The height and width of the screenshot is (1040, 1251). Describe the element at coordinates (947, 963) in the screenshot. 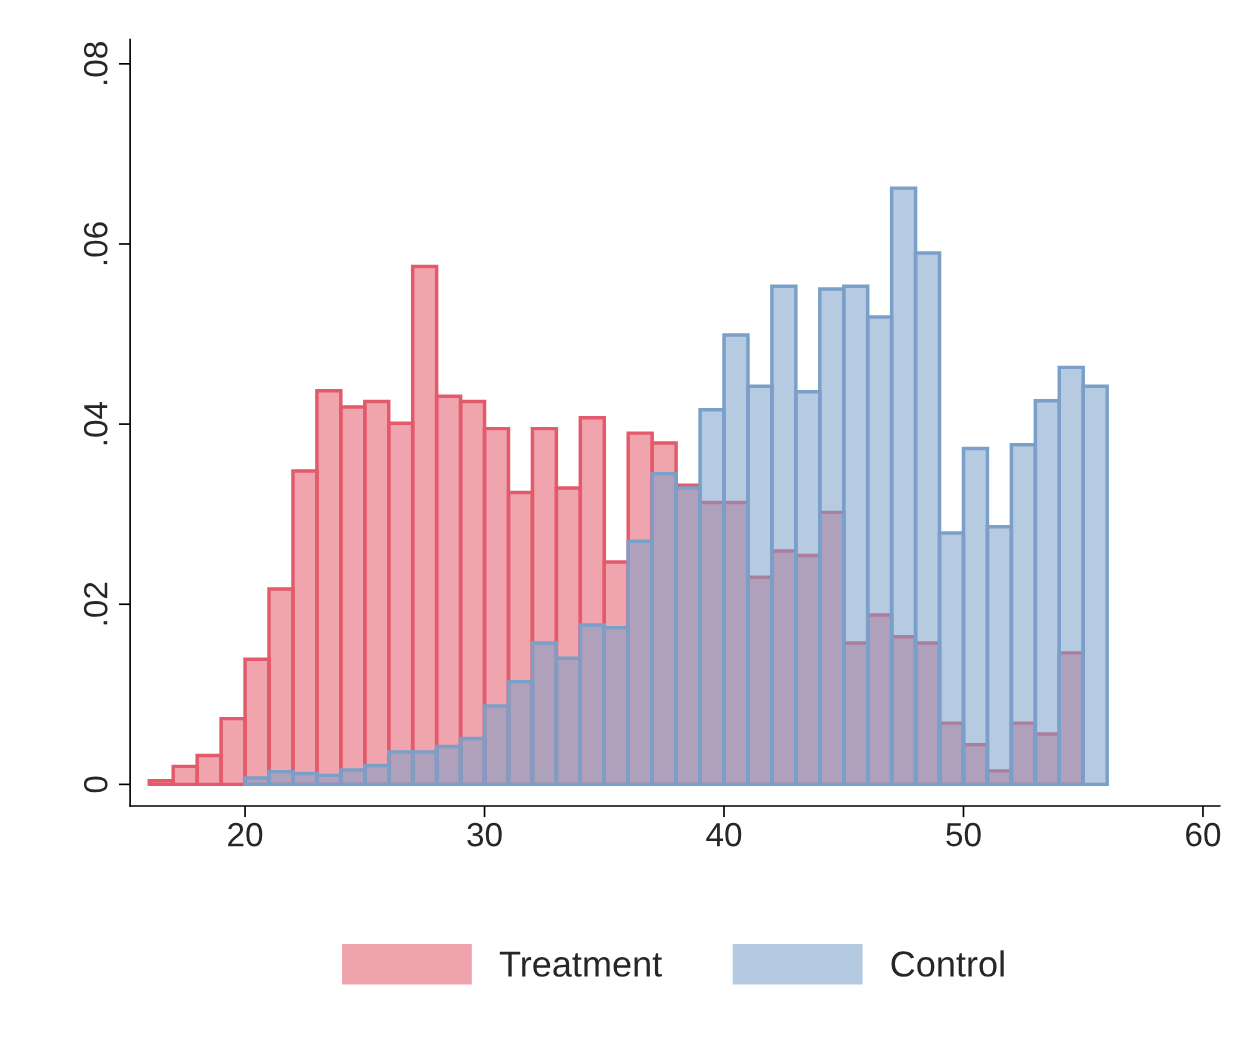

I see `legend-label: Control` at that location.